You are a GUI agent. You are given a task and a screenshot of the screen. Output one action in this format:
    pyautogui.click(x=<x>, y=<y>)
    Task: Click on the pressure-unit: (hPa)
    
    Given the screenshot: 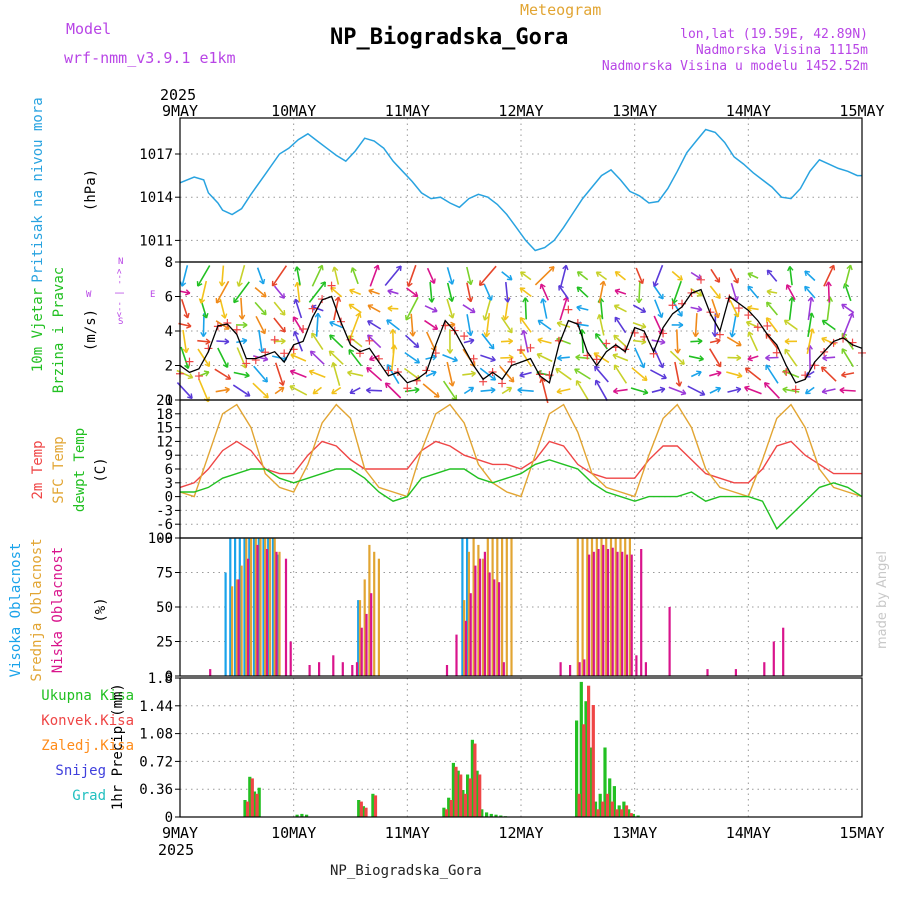 What is the action you would take?
    pyautogui.click(x=91, y=190)
    